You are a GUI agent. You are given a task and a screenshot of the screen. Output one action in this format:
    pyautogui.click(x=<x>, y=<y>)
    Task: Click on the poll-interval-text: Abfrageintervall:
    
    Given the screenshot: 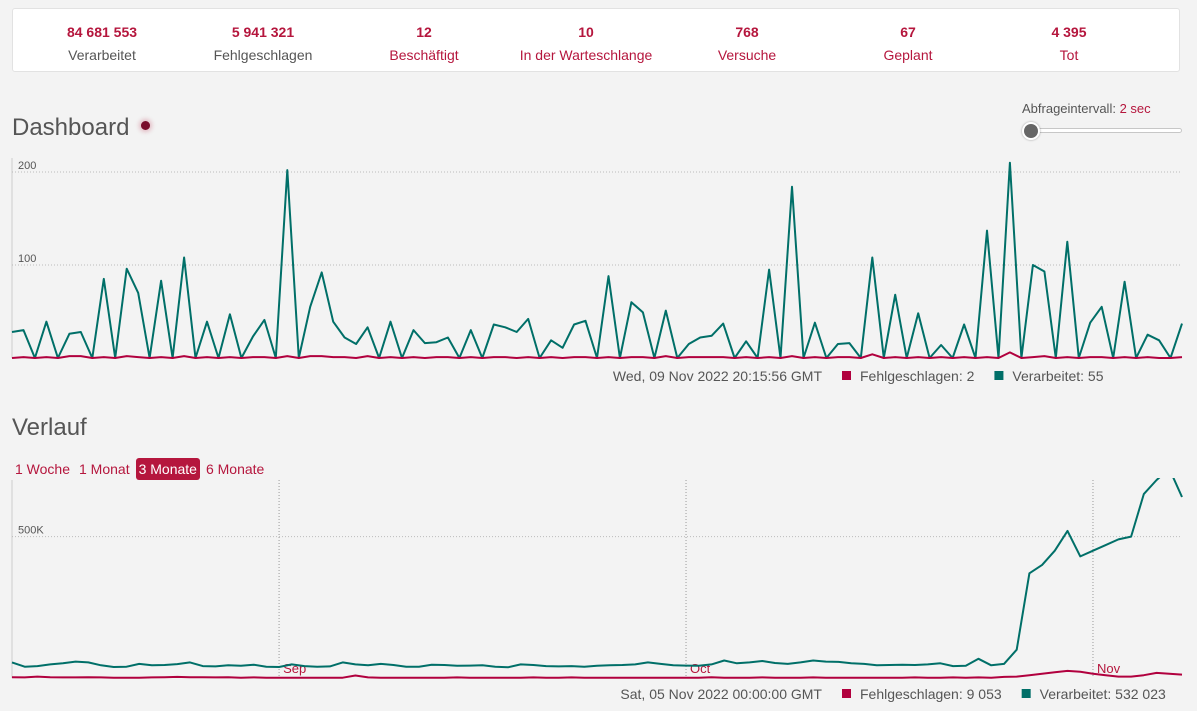 What is the action you would take?
    pyautogui.click(x=1069, y=108)
    